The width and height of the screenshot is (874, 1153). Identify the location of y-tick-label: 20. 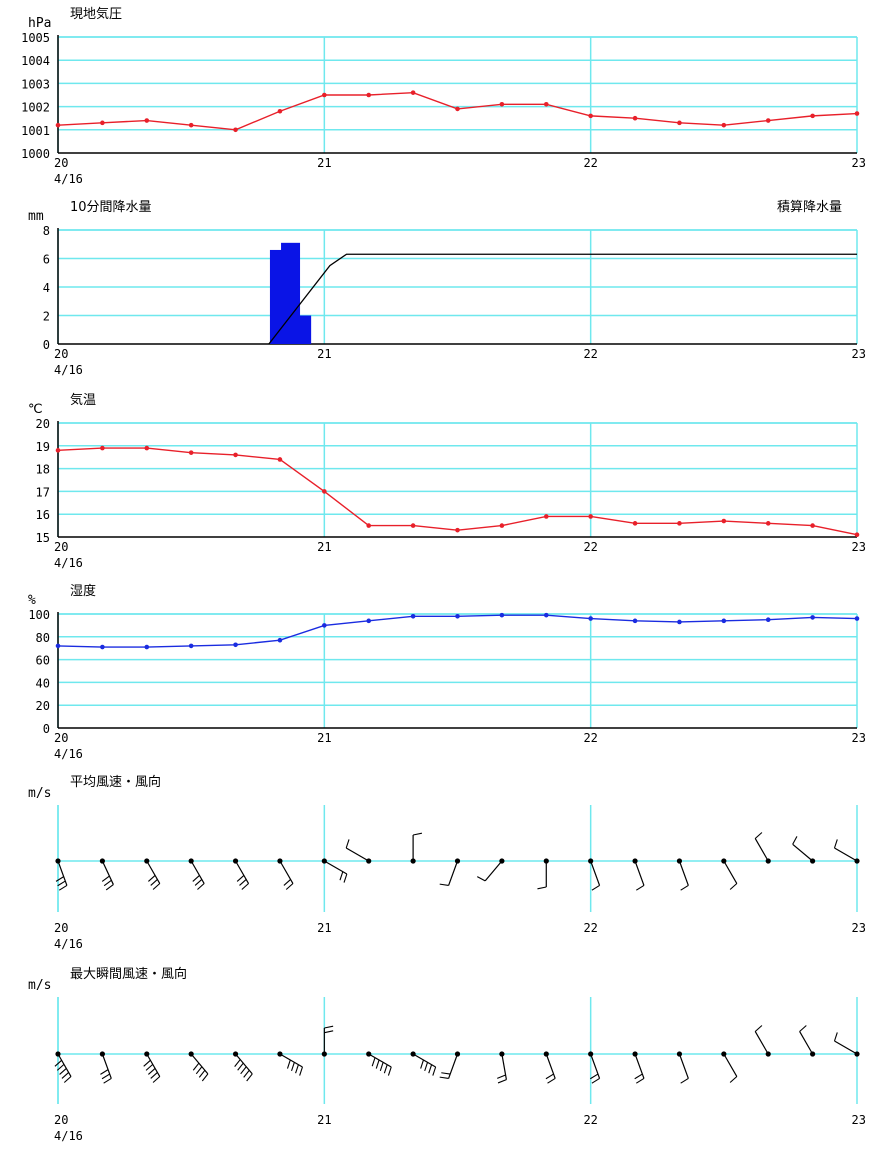
(43, 424).